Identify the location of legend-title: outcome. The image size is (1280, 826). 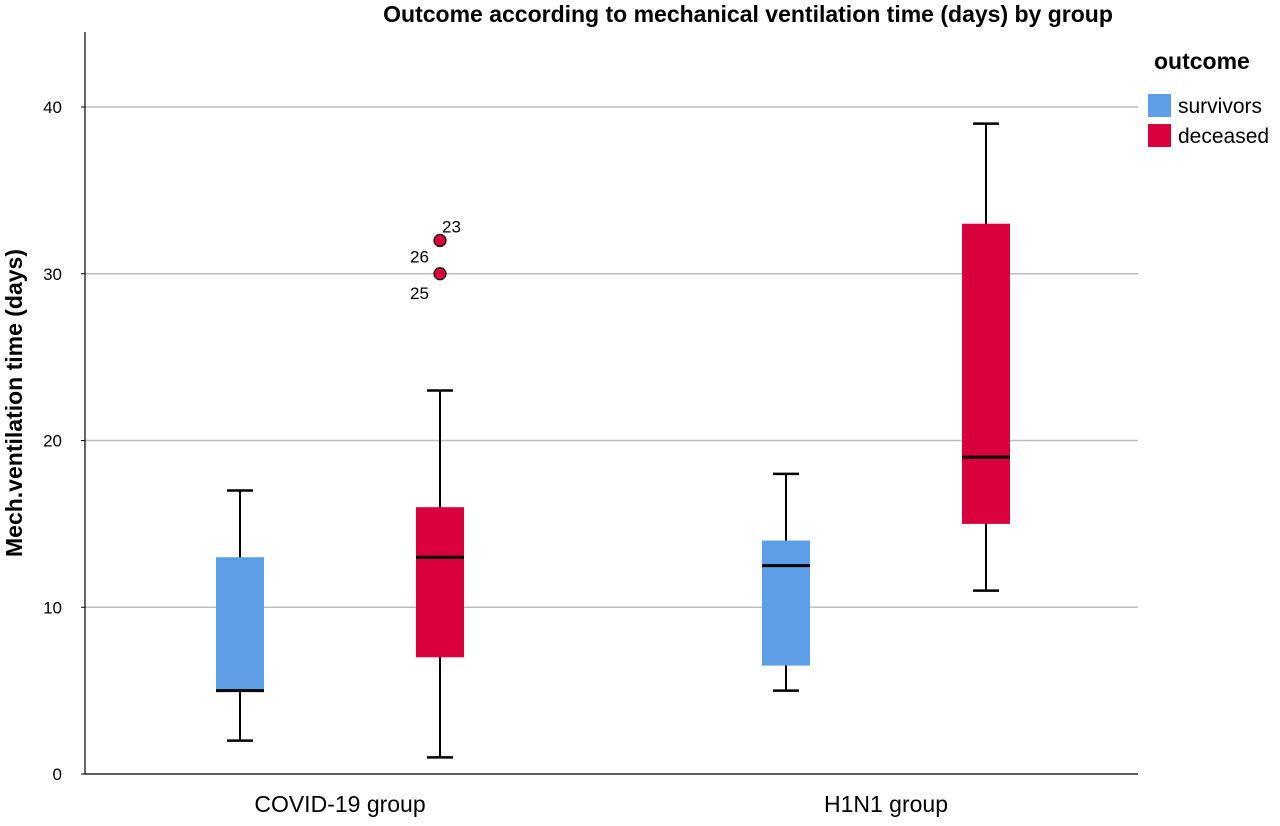
(1202, 61).